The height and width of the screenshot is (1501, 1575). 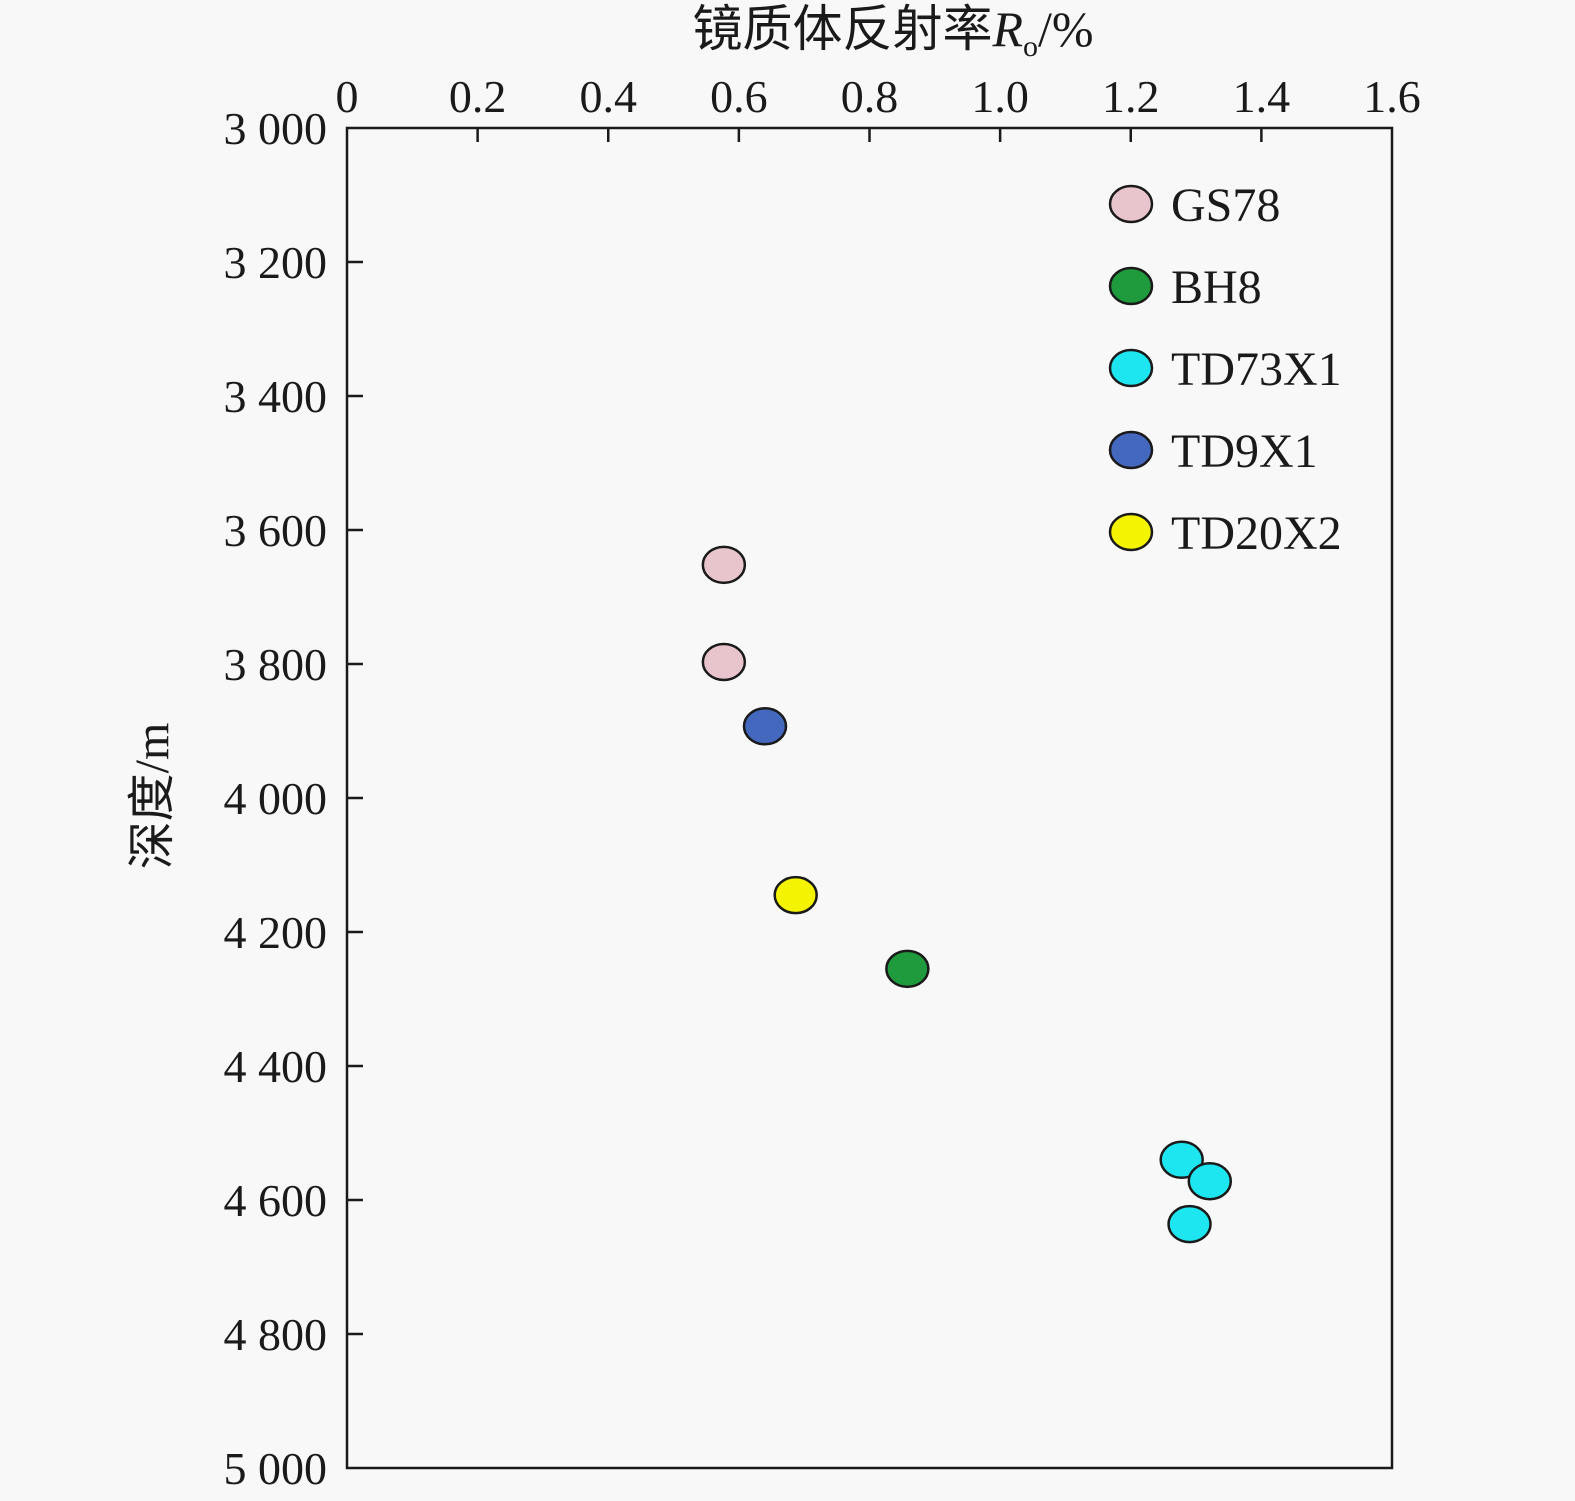 What do you see at coordinates (276, 262) in the screenshot?
I see `y-tick-label: 3 200` at bounding box center [276, 262].